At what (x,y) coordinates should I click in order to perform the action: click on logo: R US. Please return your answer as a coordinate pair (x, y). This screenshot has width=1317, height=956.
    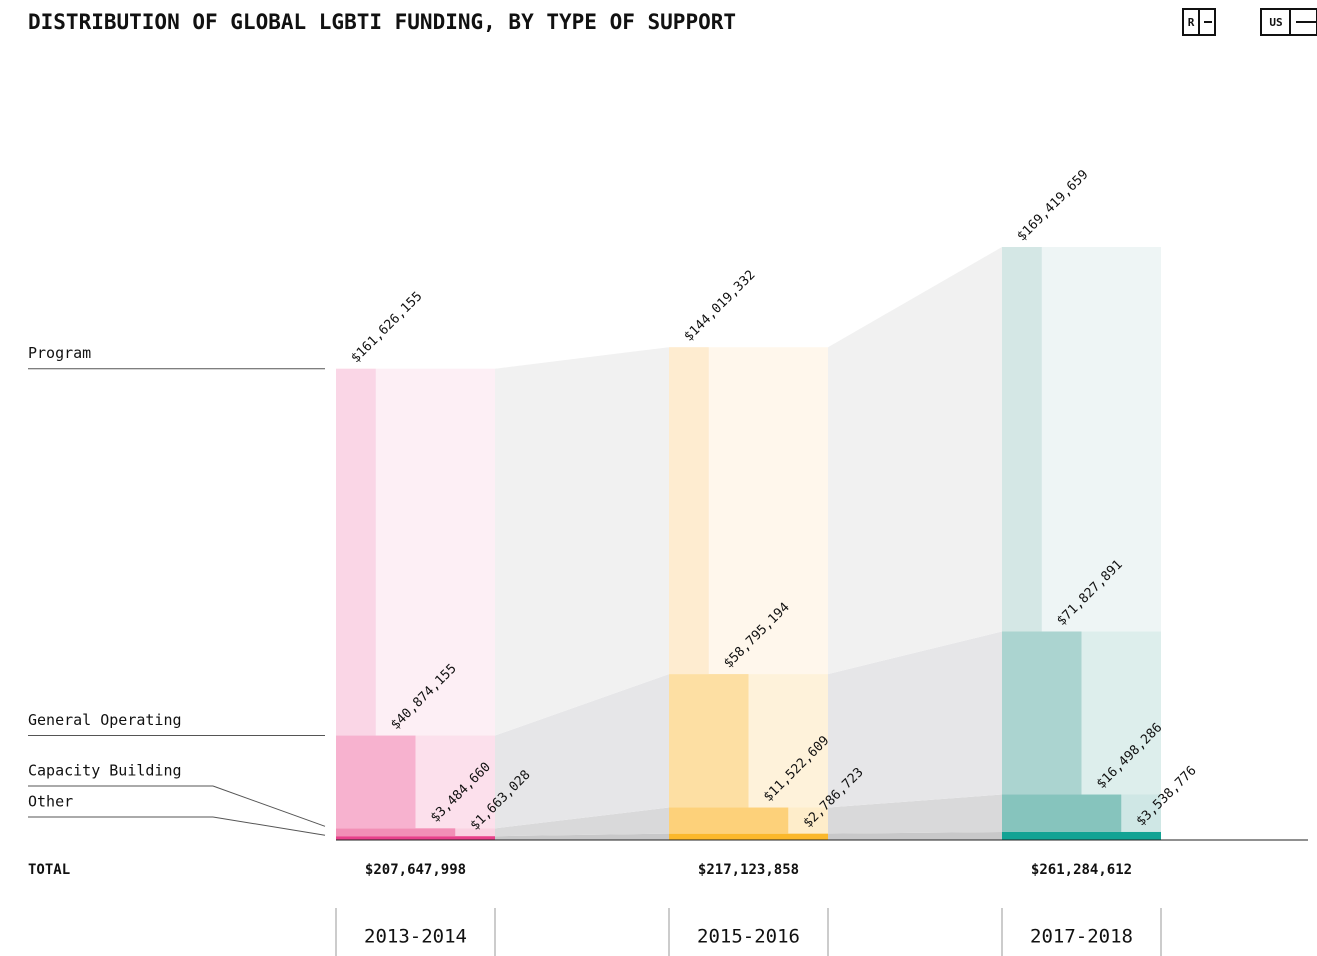
    Looking at the image, I should click on (1249, 22).